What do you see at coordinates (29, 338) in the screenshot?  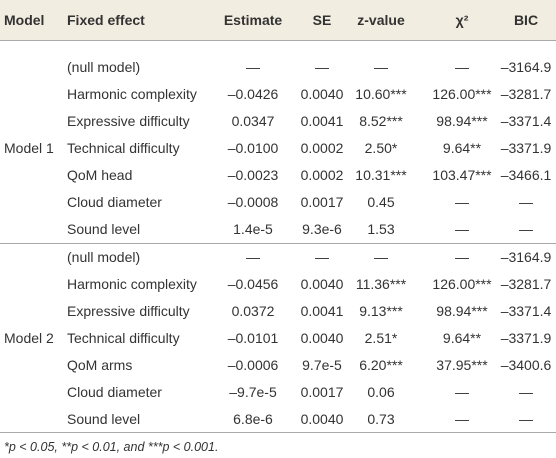 I see `model-label: Model 2` at bounding box center [29, 338].